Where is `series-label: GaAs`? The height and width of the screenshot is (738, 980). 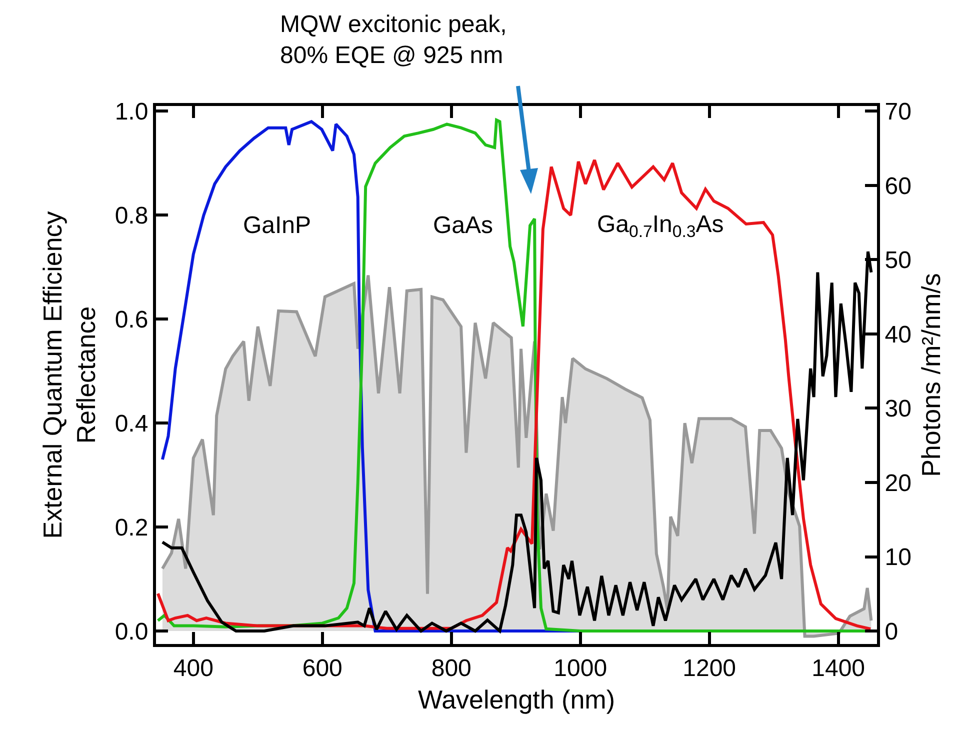
series-label: GaAs is located at coordinates (463, 225).